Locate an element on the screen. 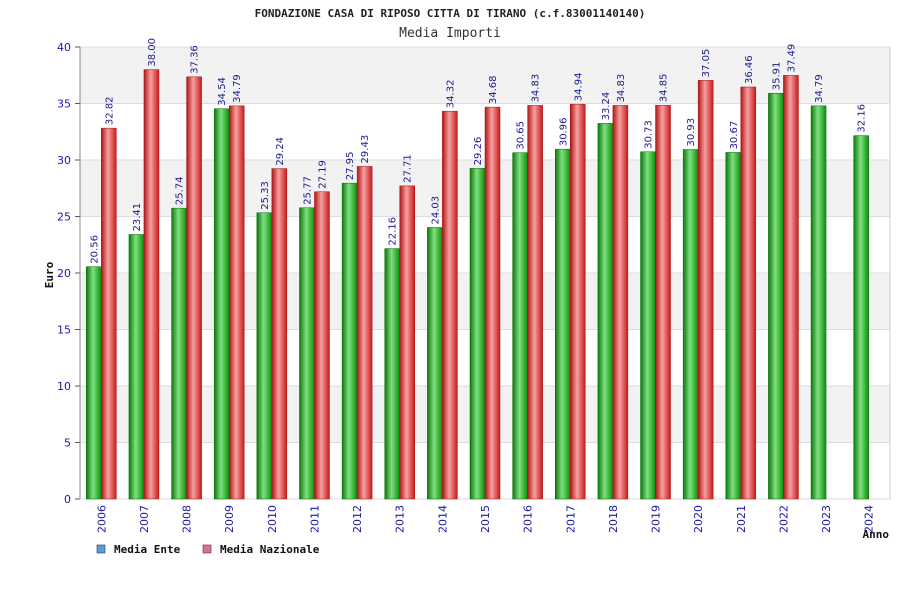 This screenshot has height=600, width=900. x-tick-label: 2006 is located at coordinates (101, 519).